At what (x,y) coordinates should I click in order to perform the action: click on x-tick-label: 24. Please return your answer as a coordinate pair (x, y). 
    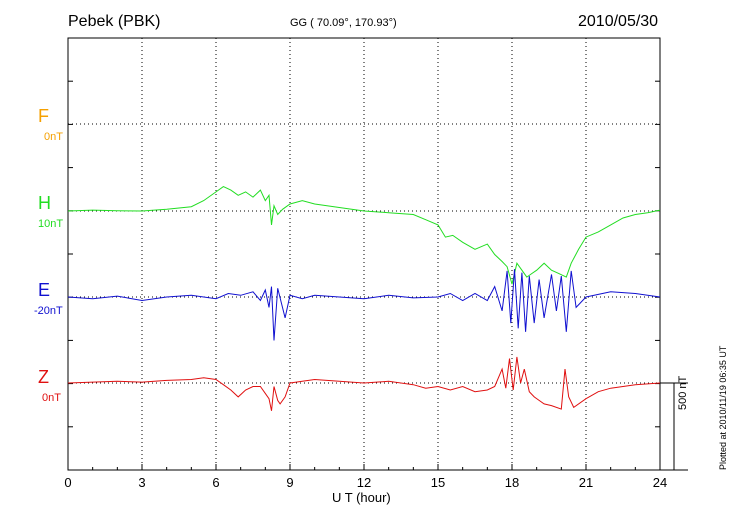
    Looking at the image, I should click on (660, 482).